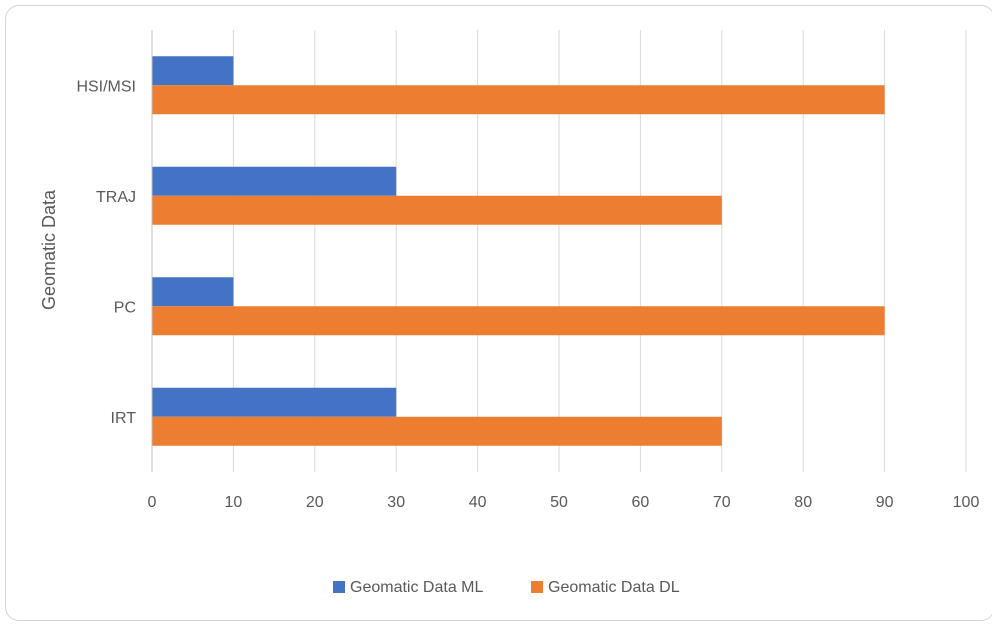  Describe the element at coordinates (315, 502) in the screenshot. I see `x-tick-label-20: 20` at that location.